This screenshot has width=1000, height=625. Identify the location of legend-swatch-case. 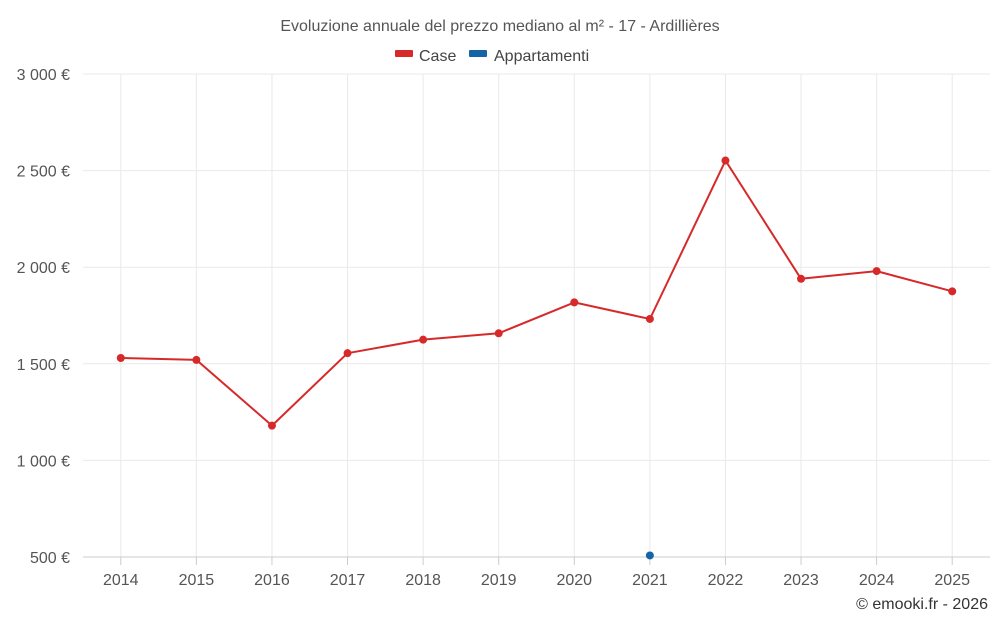
(404, 53).